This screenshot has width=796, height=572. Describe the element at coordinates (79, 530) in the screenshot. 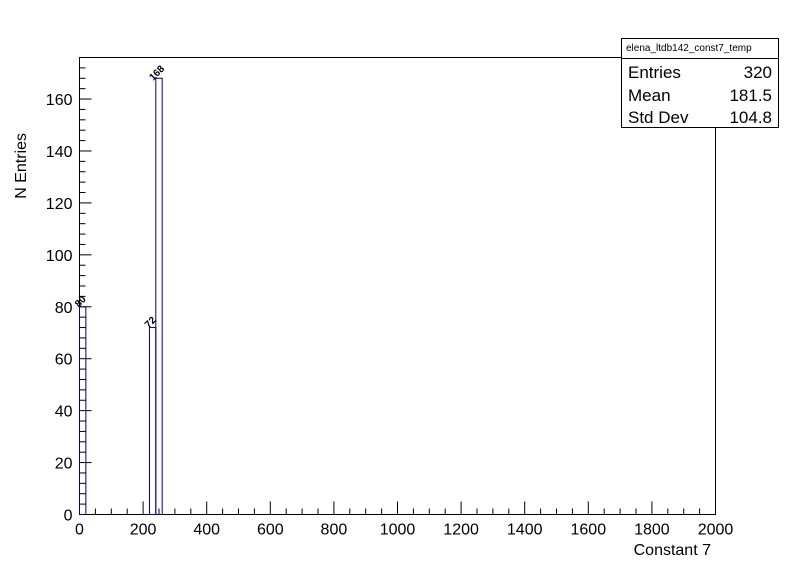

I see `x-tick-label: 0` at that location.